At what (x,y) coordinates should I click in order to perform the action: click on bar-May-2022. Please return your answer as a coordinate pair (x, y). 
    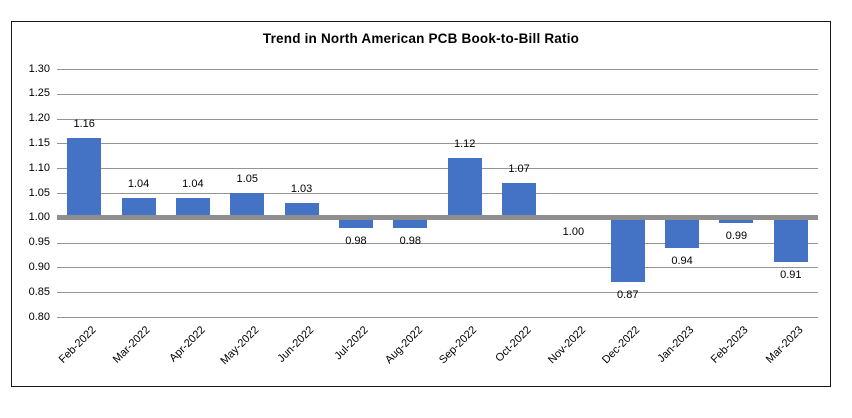
    Looking at the image, I should click on (247, 205).